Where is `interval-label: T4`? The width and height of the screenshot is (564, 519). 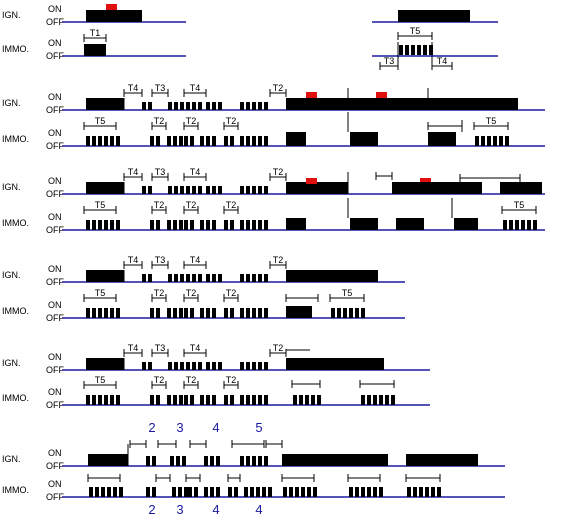 interval-label: T4 is located at coordinates (195, 348).